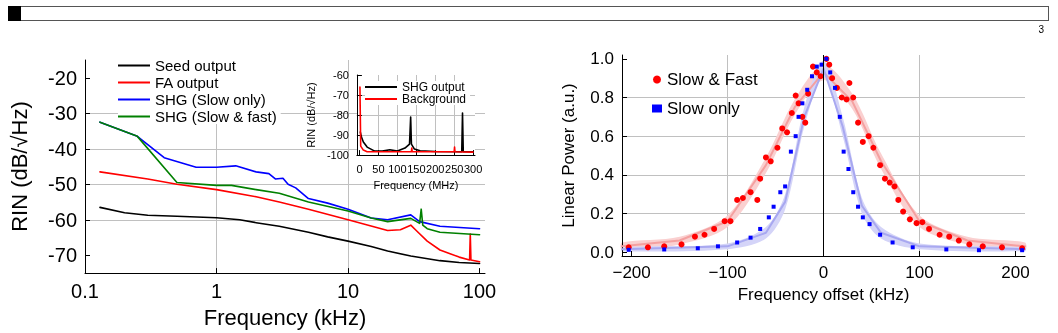 Image resolution: width=1058 pixels, height=333 pixels. I want to click on legend-label: FA output, so click(187, 82).